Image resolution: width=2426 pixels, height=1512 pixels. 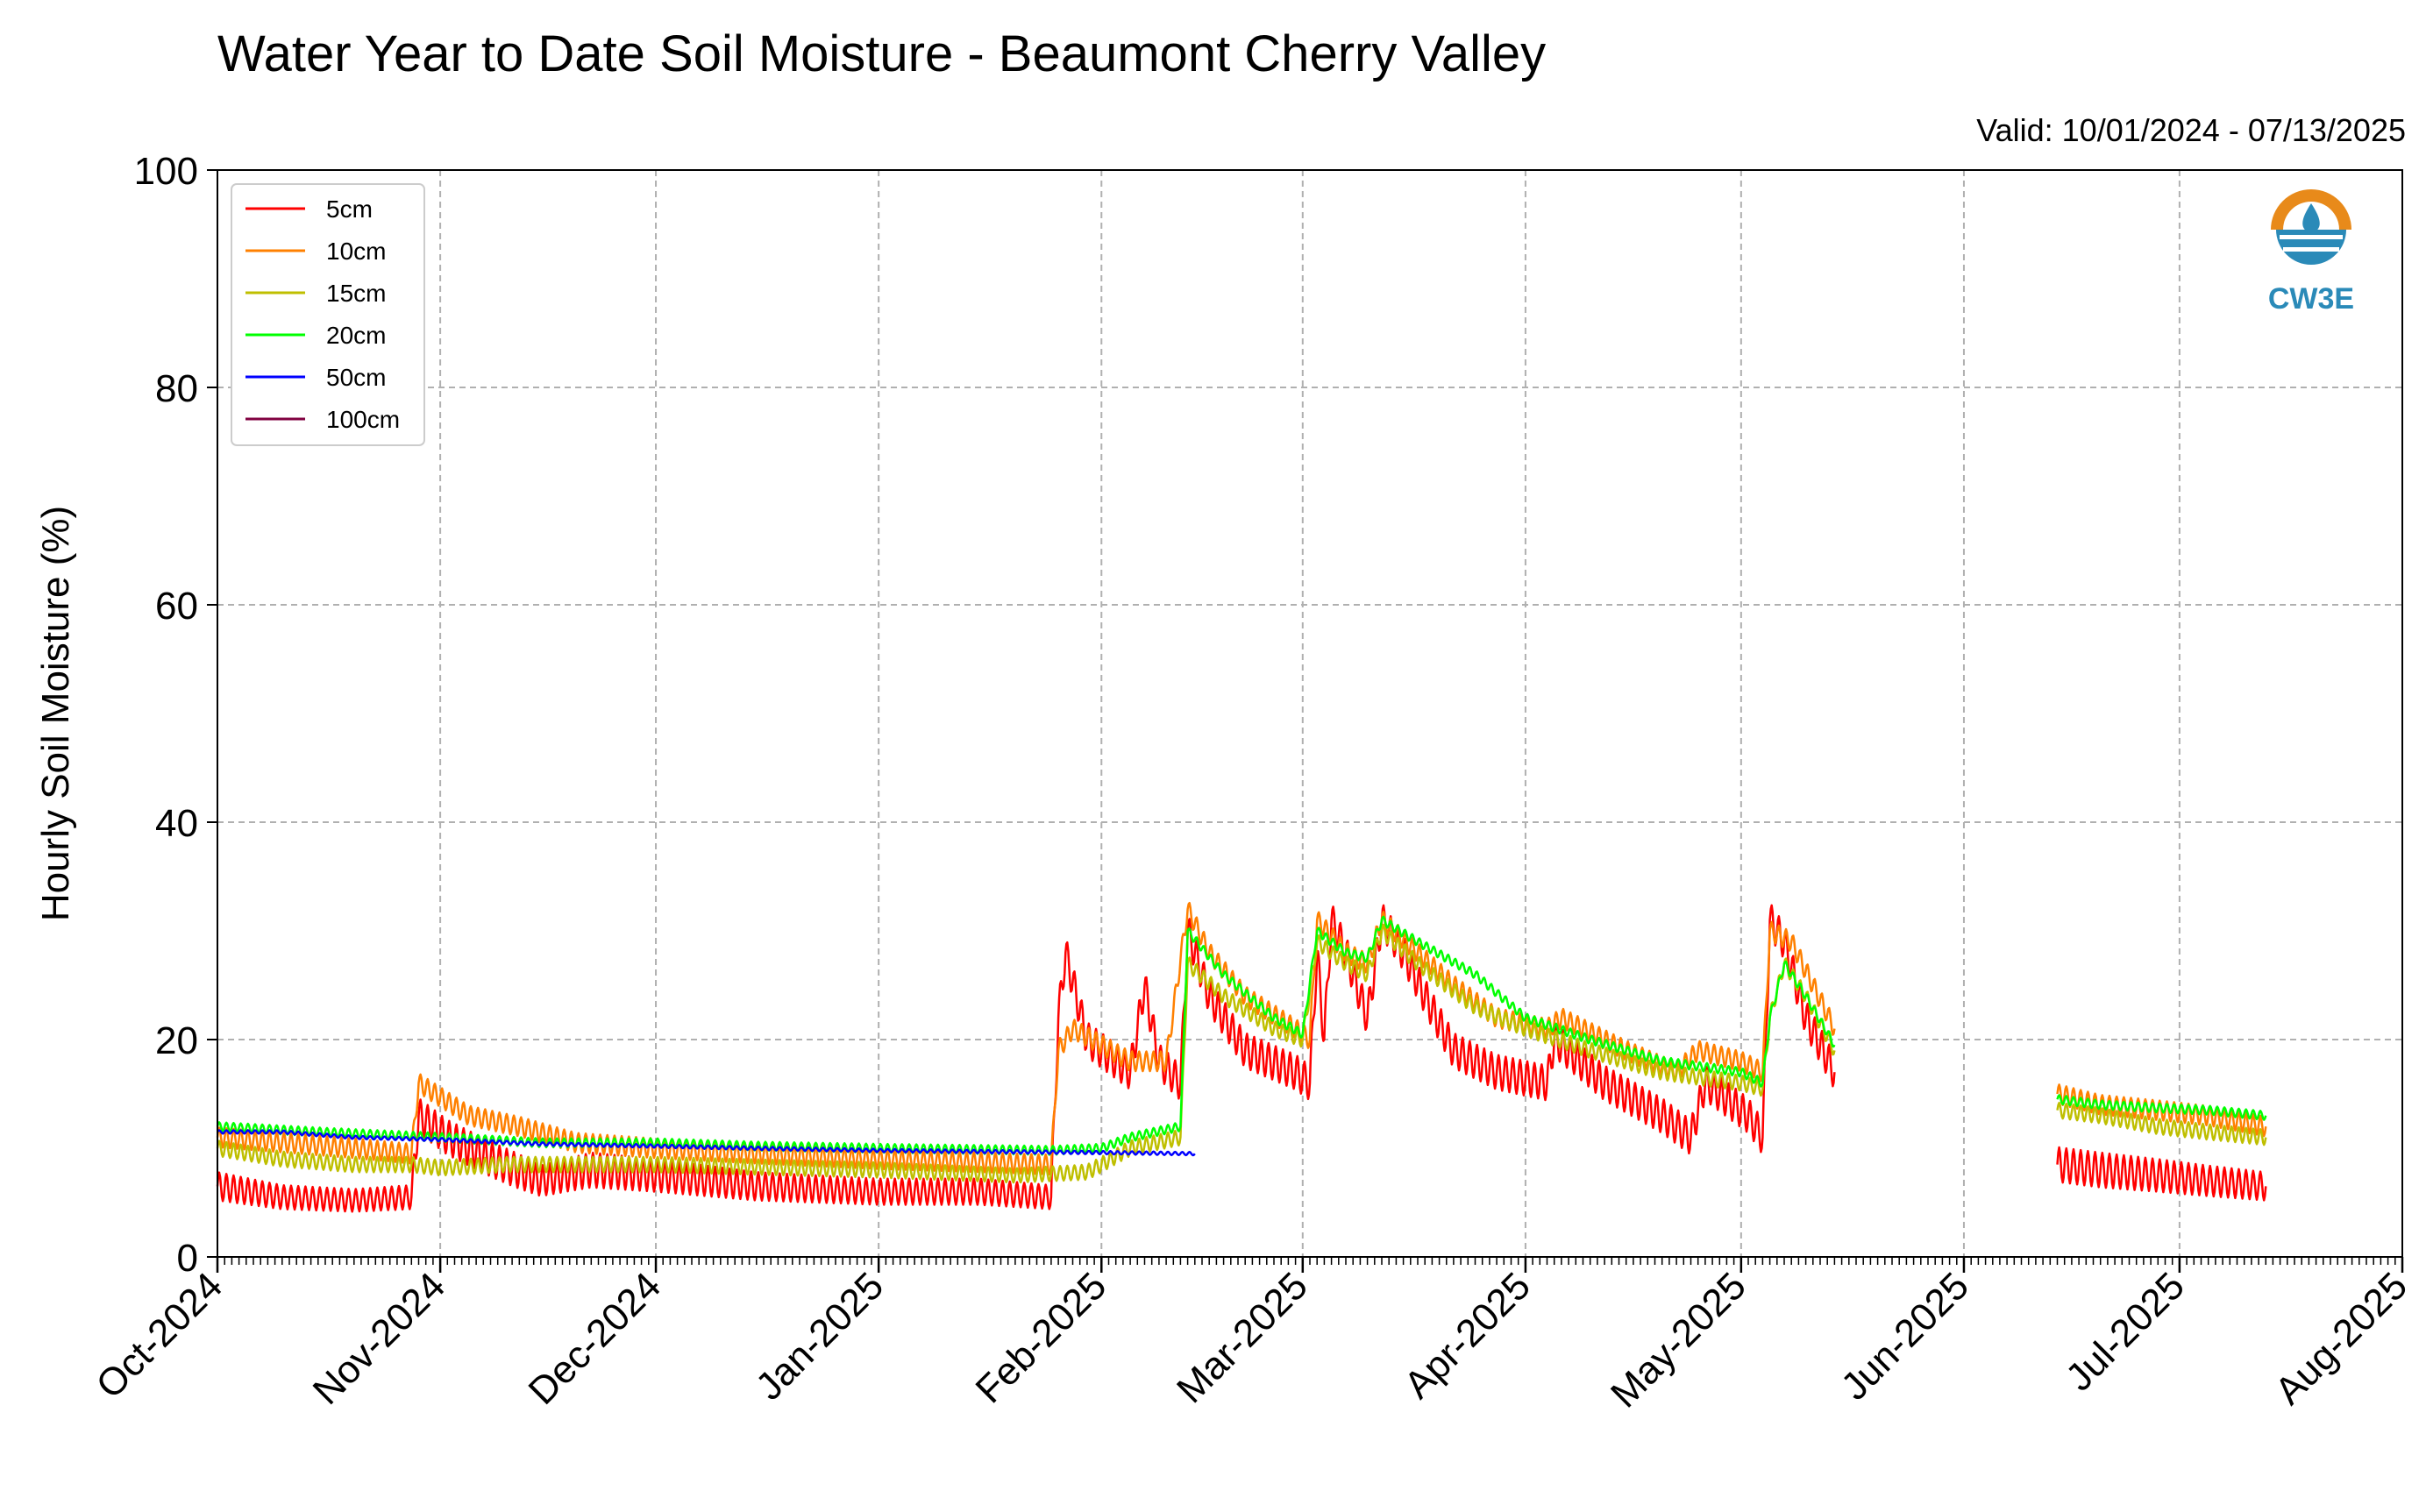 I want to click on legend: 5cm 10cm 15cm 20cm 50cm 100cm, so click(x=328, y=314).